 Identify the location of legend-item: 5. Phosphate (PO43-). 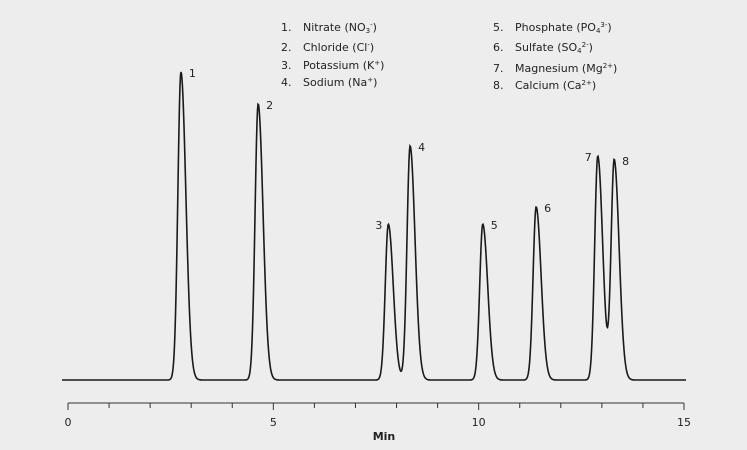
(555, 28).